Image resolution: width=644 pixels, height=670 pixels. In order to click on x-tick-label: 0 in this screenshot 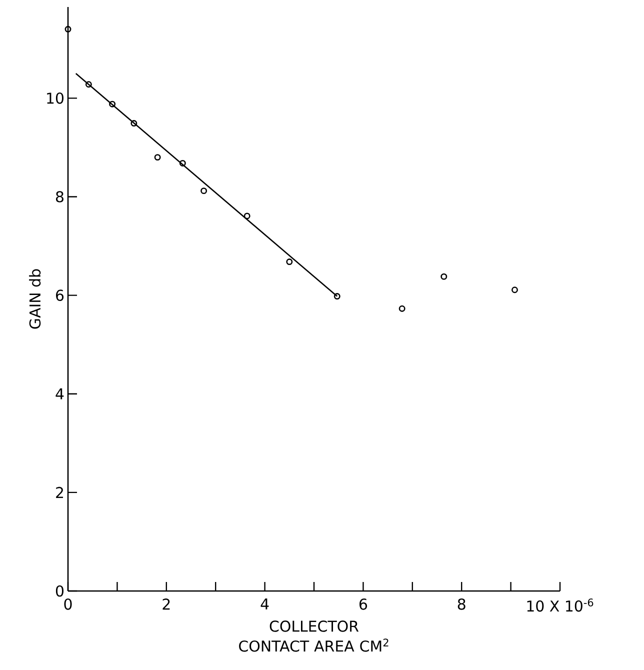, I will do `click(68, 604)`.